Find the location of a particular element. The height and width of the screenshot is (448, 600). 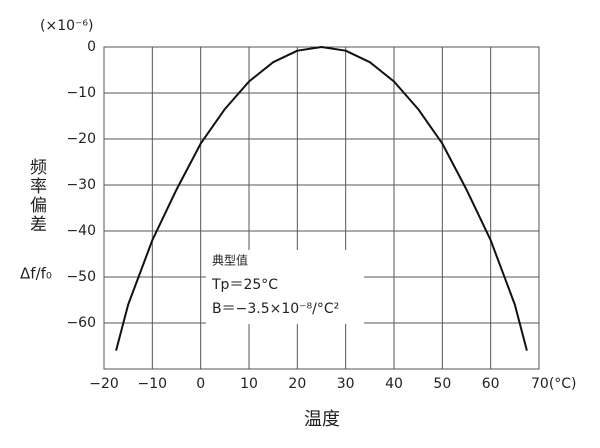

x-tick-label: 20 is located at coordinates (297, 384).